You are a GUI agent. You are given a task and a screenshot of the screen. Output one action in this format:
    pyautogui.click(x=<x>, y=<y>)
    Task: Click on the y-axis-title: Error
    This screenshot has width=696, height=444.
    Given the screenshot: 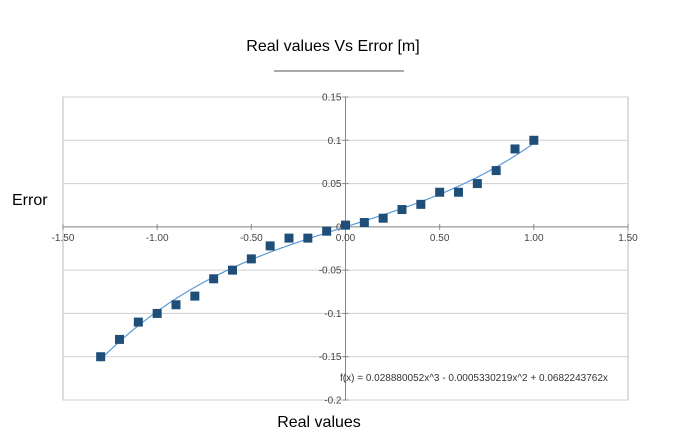 What is the action you would take?
    pyautogui.click(x=30, y=200)
    